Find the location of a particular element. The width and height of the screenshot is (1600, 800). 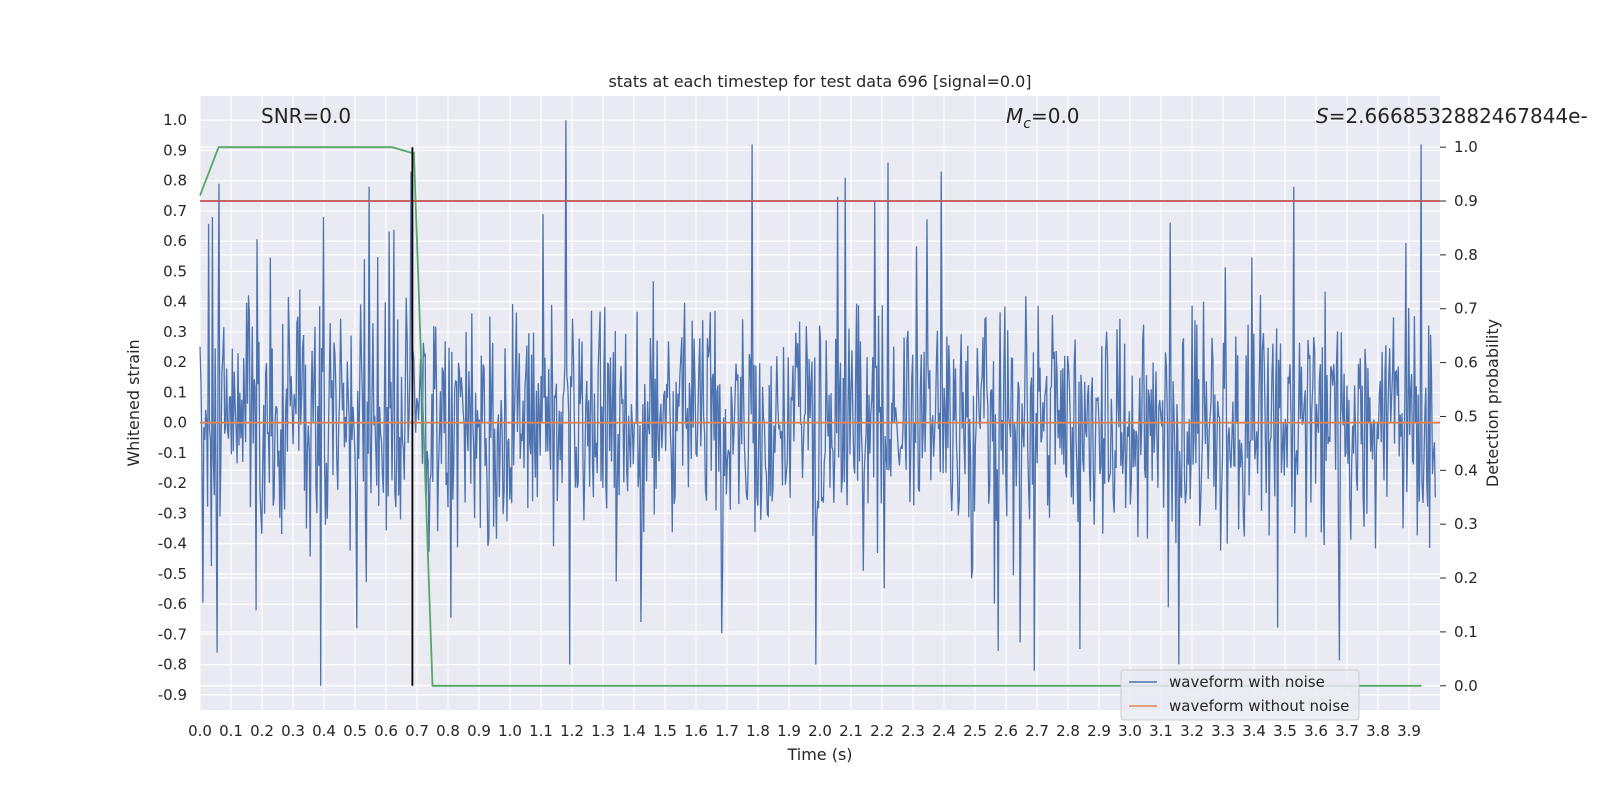

y2-tick-label: 0.4 is located at coordinates (1466, 470).